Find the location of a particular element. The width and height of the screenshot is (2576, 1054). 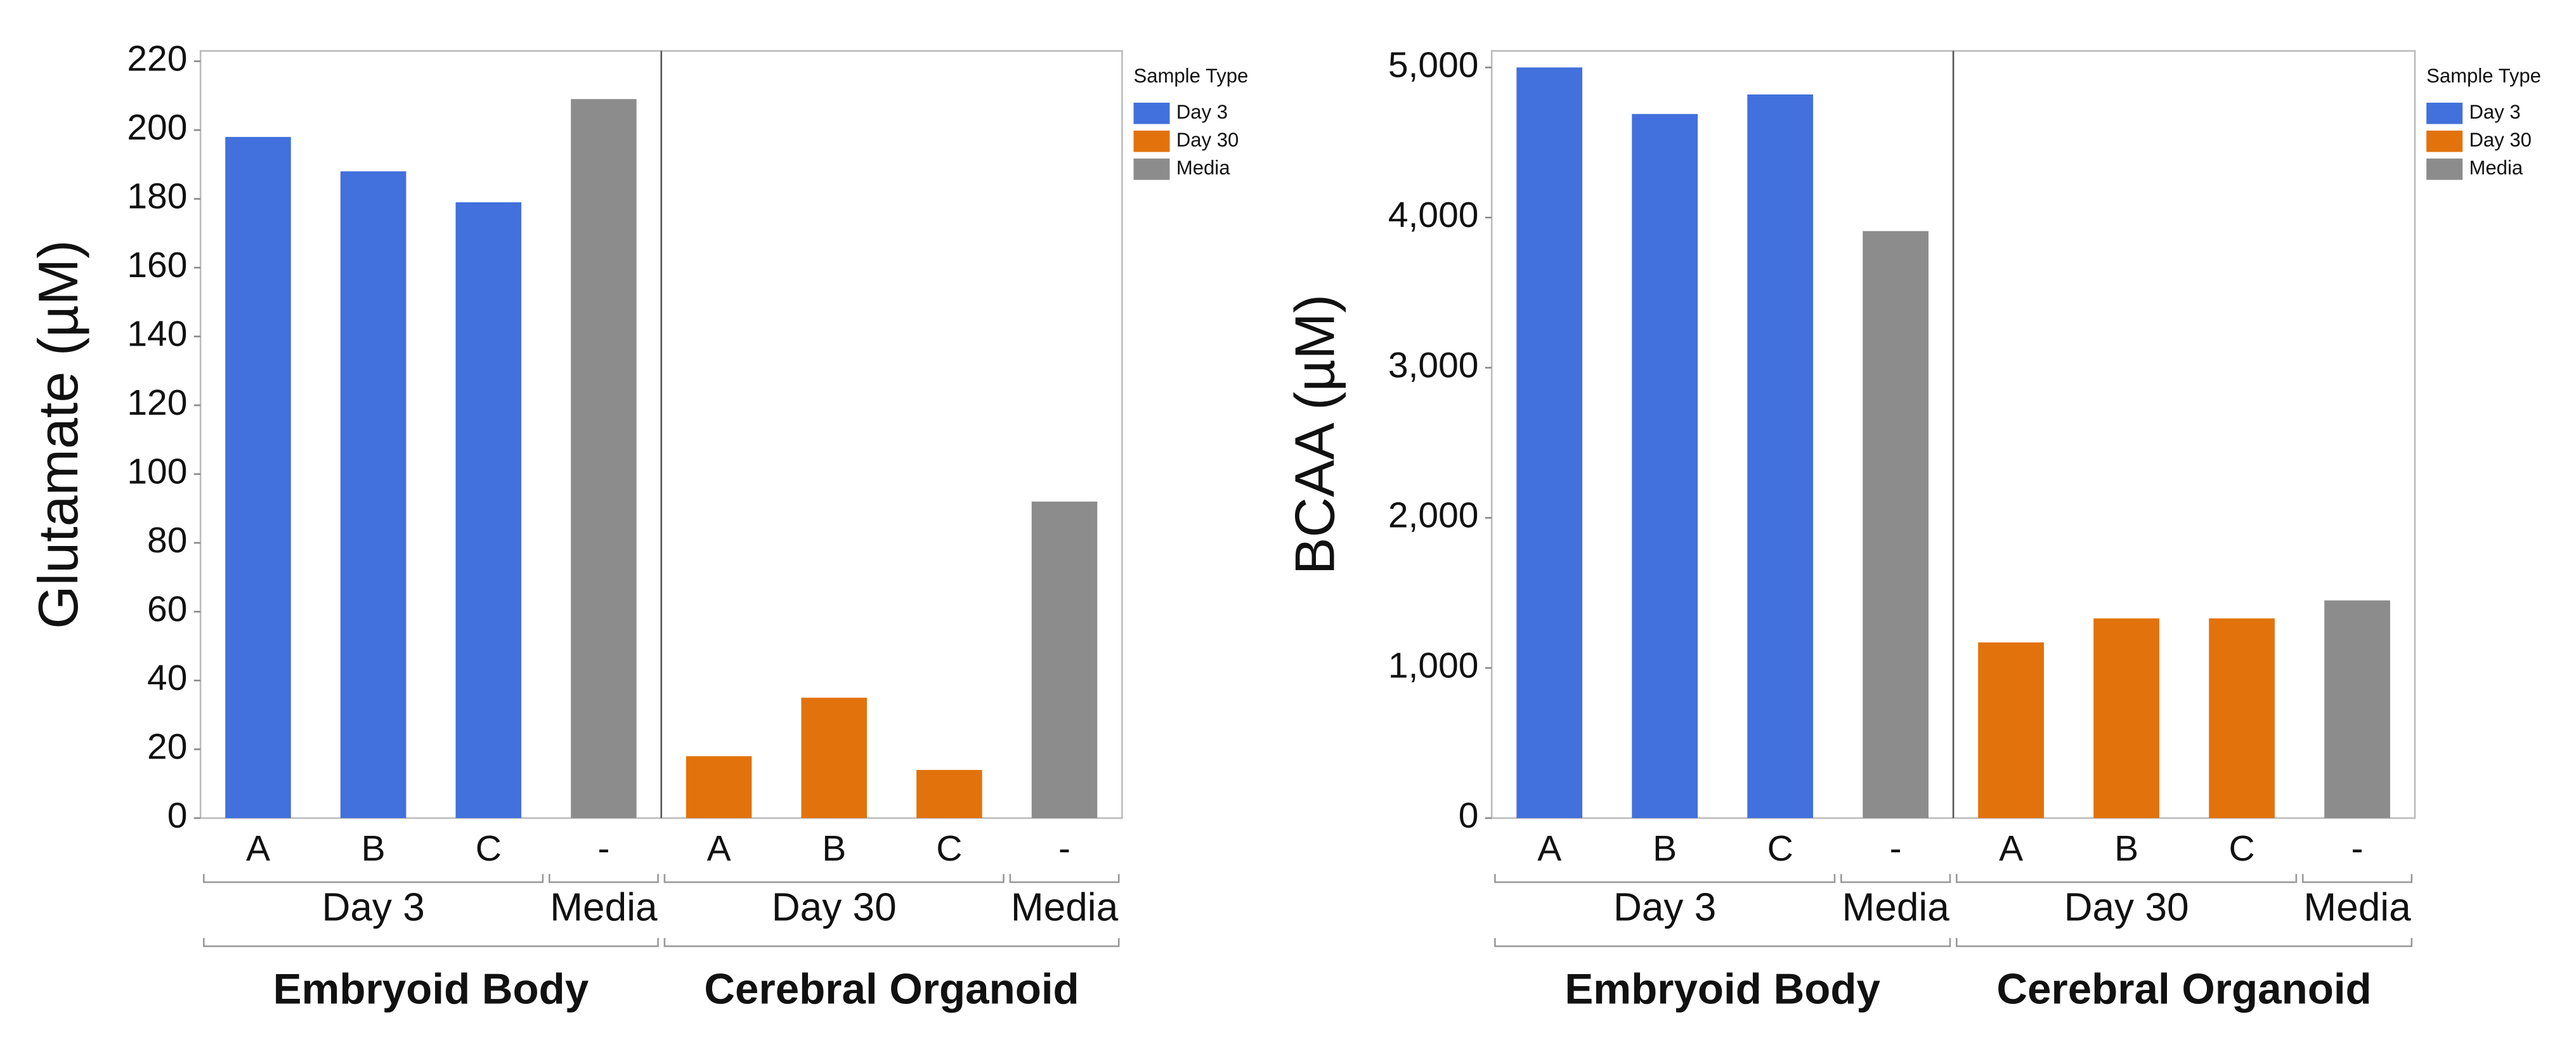

y-tick-label: 80 is located at coordinates (167, 540).